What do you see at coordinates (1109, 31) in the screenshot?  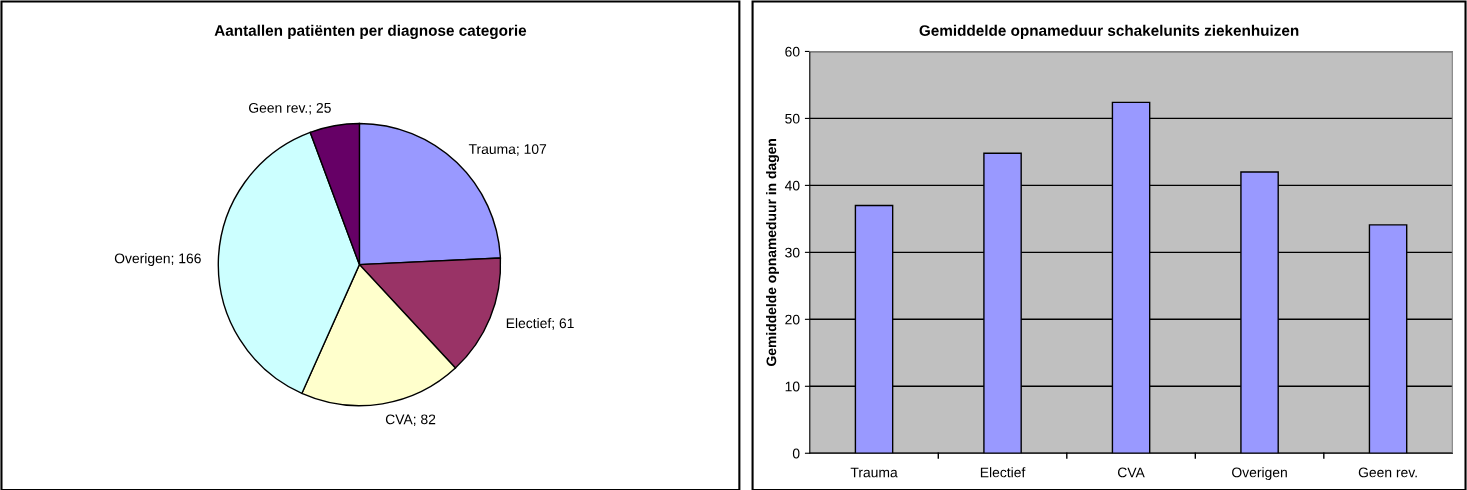 I see `chart-title: Gemiddelde opnameduur schakelunits ziekenhuizen` at bounding box center [1109, 31].